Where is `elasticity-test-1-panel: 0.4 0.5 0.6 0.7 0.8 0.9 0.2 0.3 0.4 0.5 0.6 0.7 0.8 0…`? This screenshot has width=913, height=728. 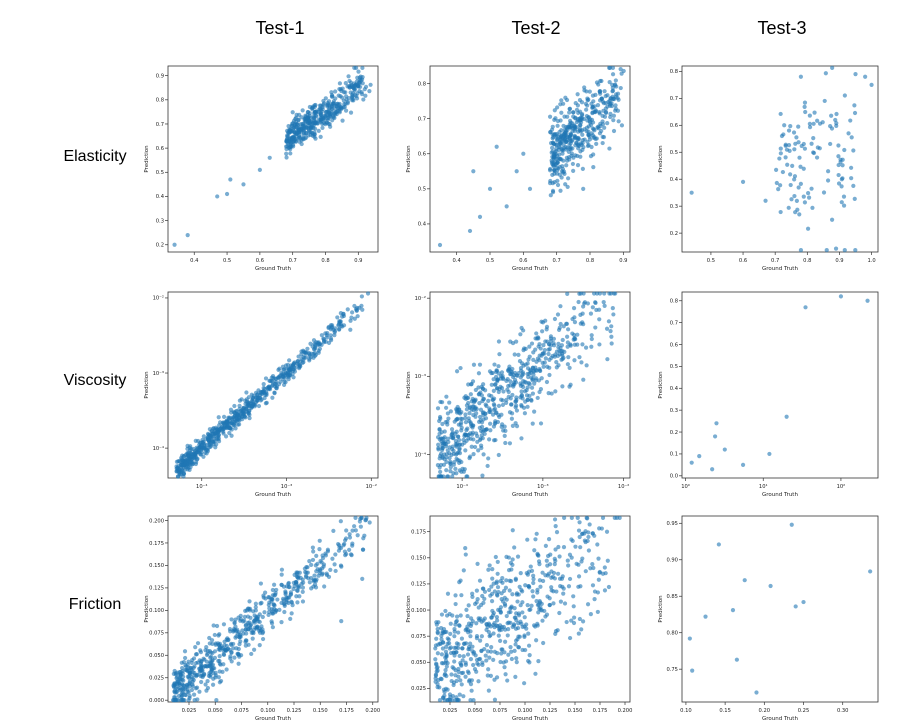 elasticity-test-1-panel: 0.4 0.5 0.6 0.7 0.8 0.9 0.2 0.3 0.4 0.5 0.6 0.7 0.8 0… is located at coordinates (261, 168).